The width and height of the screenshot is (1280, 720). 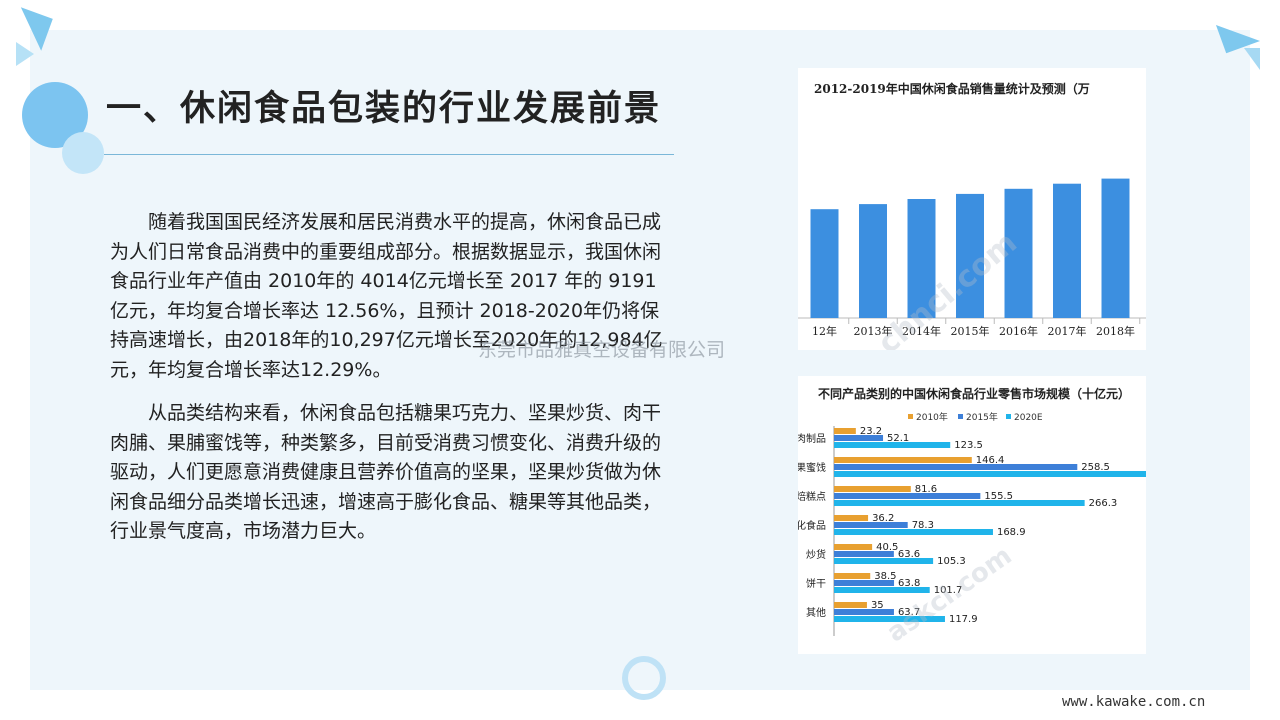 What do you see at coordinates (1018, 331) in the screenshot?
I see `chart1-tick-label-4: 2016年` at bounding box center [1018, 331].